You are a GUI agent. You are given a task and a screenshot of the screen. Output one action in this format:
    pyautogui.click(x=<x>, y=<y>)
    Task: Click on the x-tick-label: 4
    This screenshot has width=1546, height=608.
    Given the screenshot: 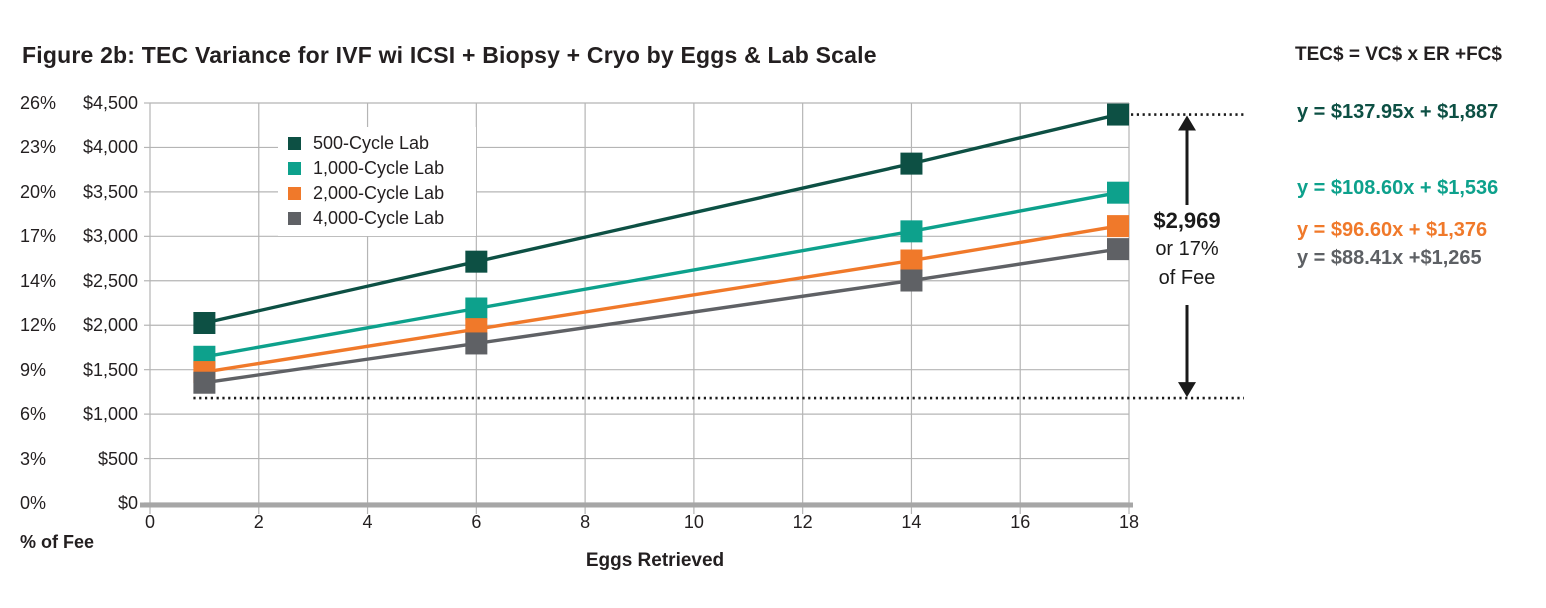 What is the action you would take?
    pyautogui.click(x=367, y=522)
    